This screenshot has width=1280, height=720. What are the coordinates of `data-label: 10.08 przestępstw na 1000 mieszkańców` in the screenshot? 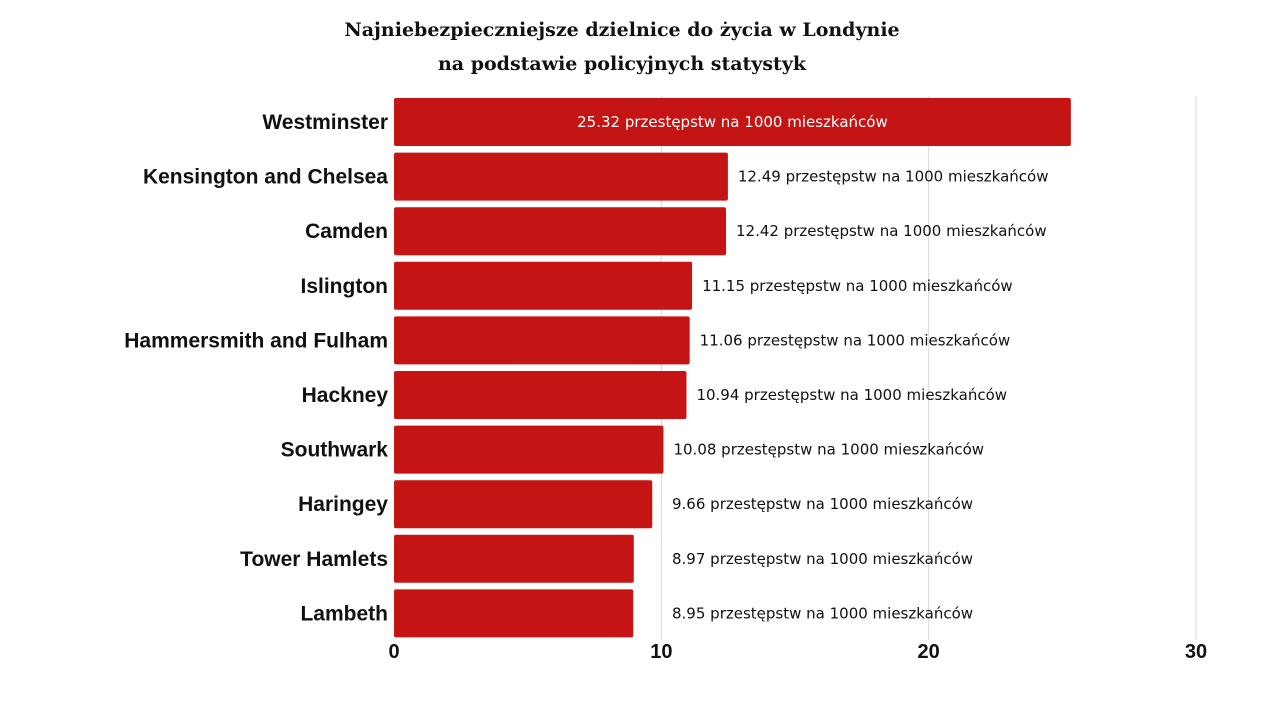 It's located at (828, 450).